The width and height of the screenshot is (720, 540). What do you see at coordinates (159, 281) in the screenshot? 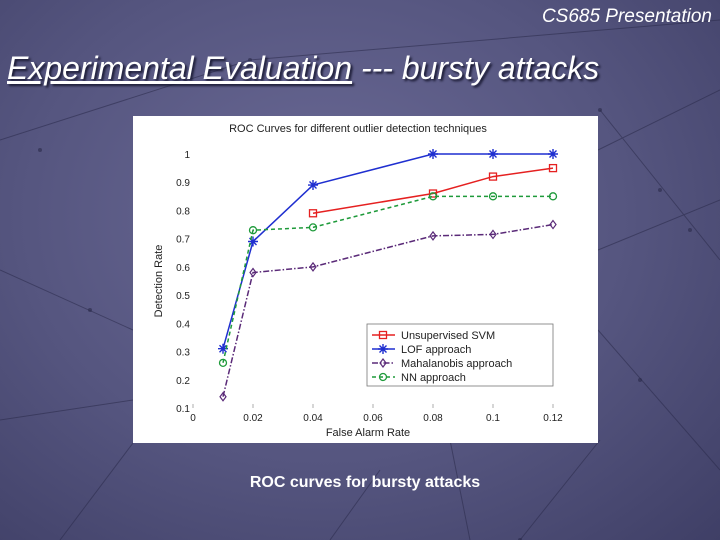
I see `y-axis-label: Detection Rate` at bounding box center [159, 281].